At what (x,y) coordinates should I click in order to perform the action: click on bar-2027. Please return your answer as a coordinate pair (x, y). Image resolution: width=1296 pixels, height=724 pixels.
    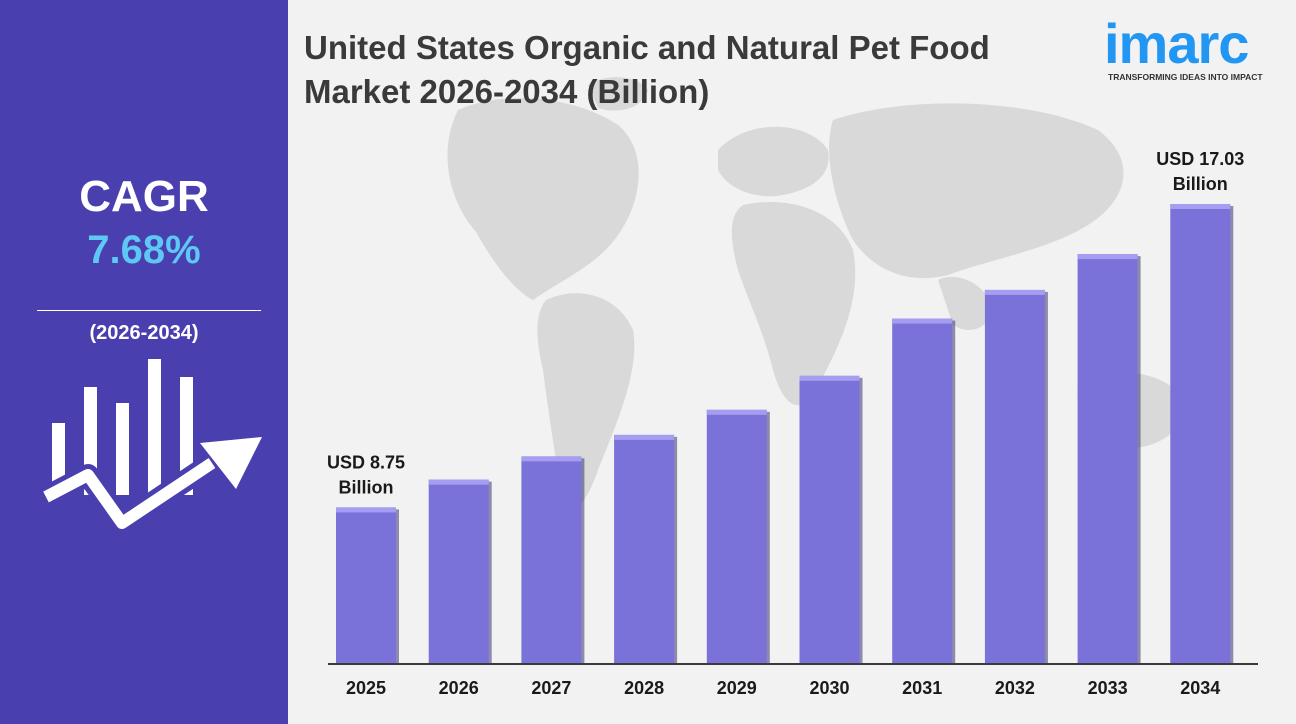
    Looking at the image, I should click on (553, 560).